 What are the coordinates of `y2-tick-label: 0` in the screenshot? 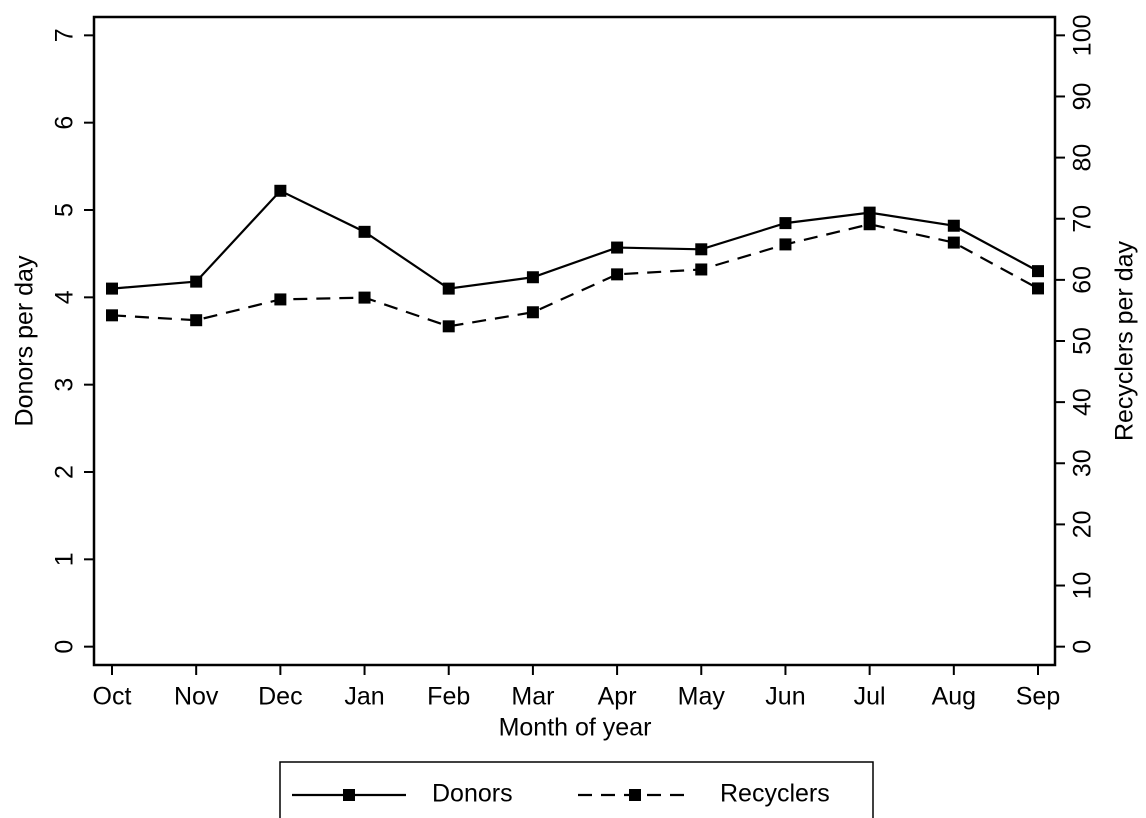 It's located at (1083, 647).